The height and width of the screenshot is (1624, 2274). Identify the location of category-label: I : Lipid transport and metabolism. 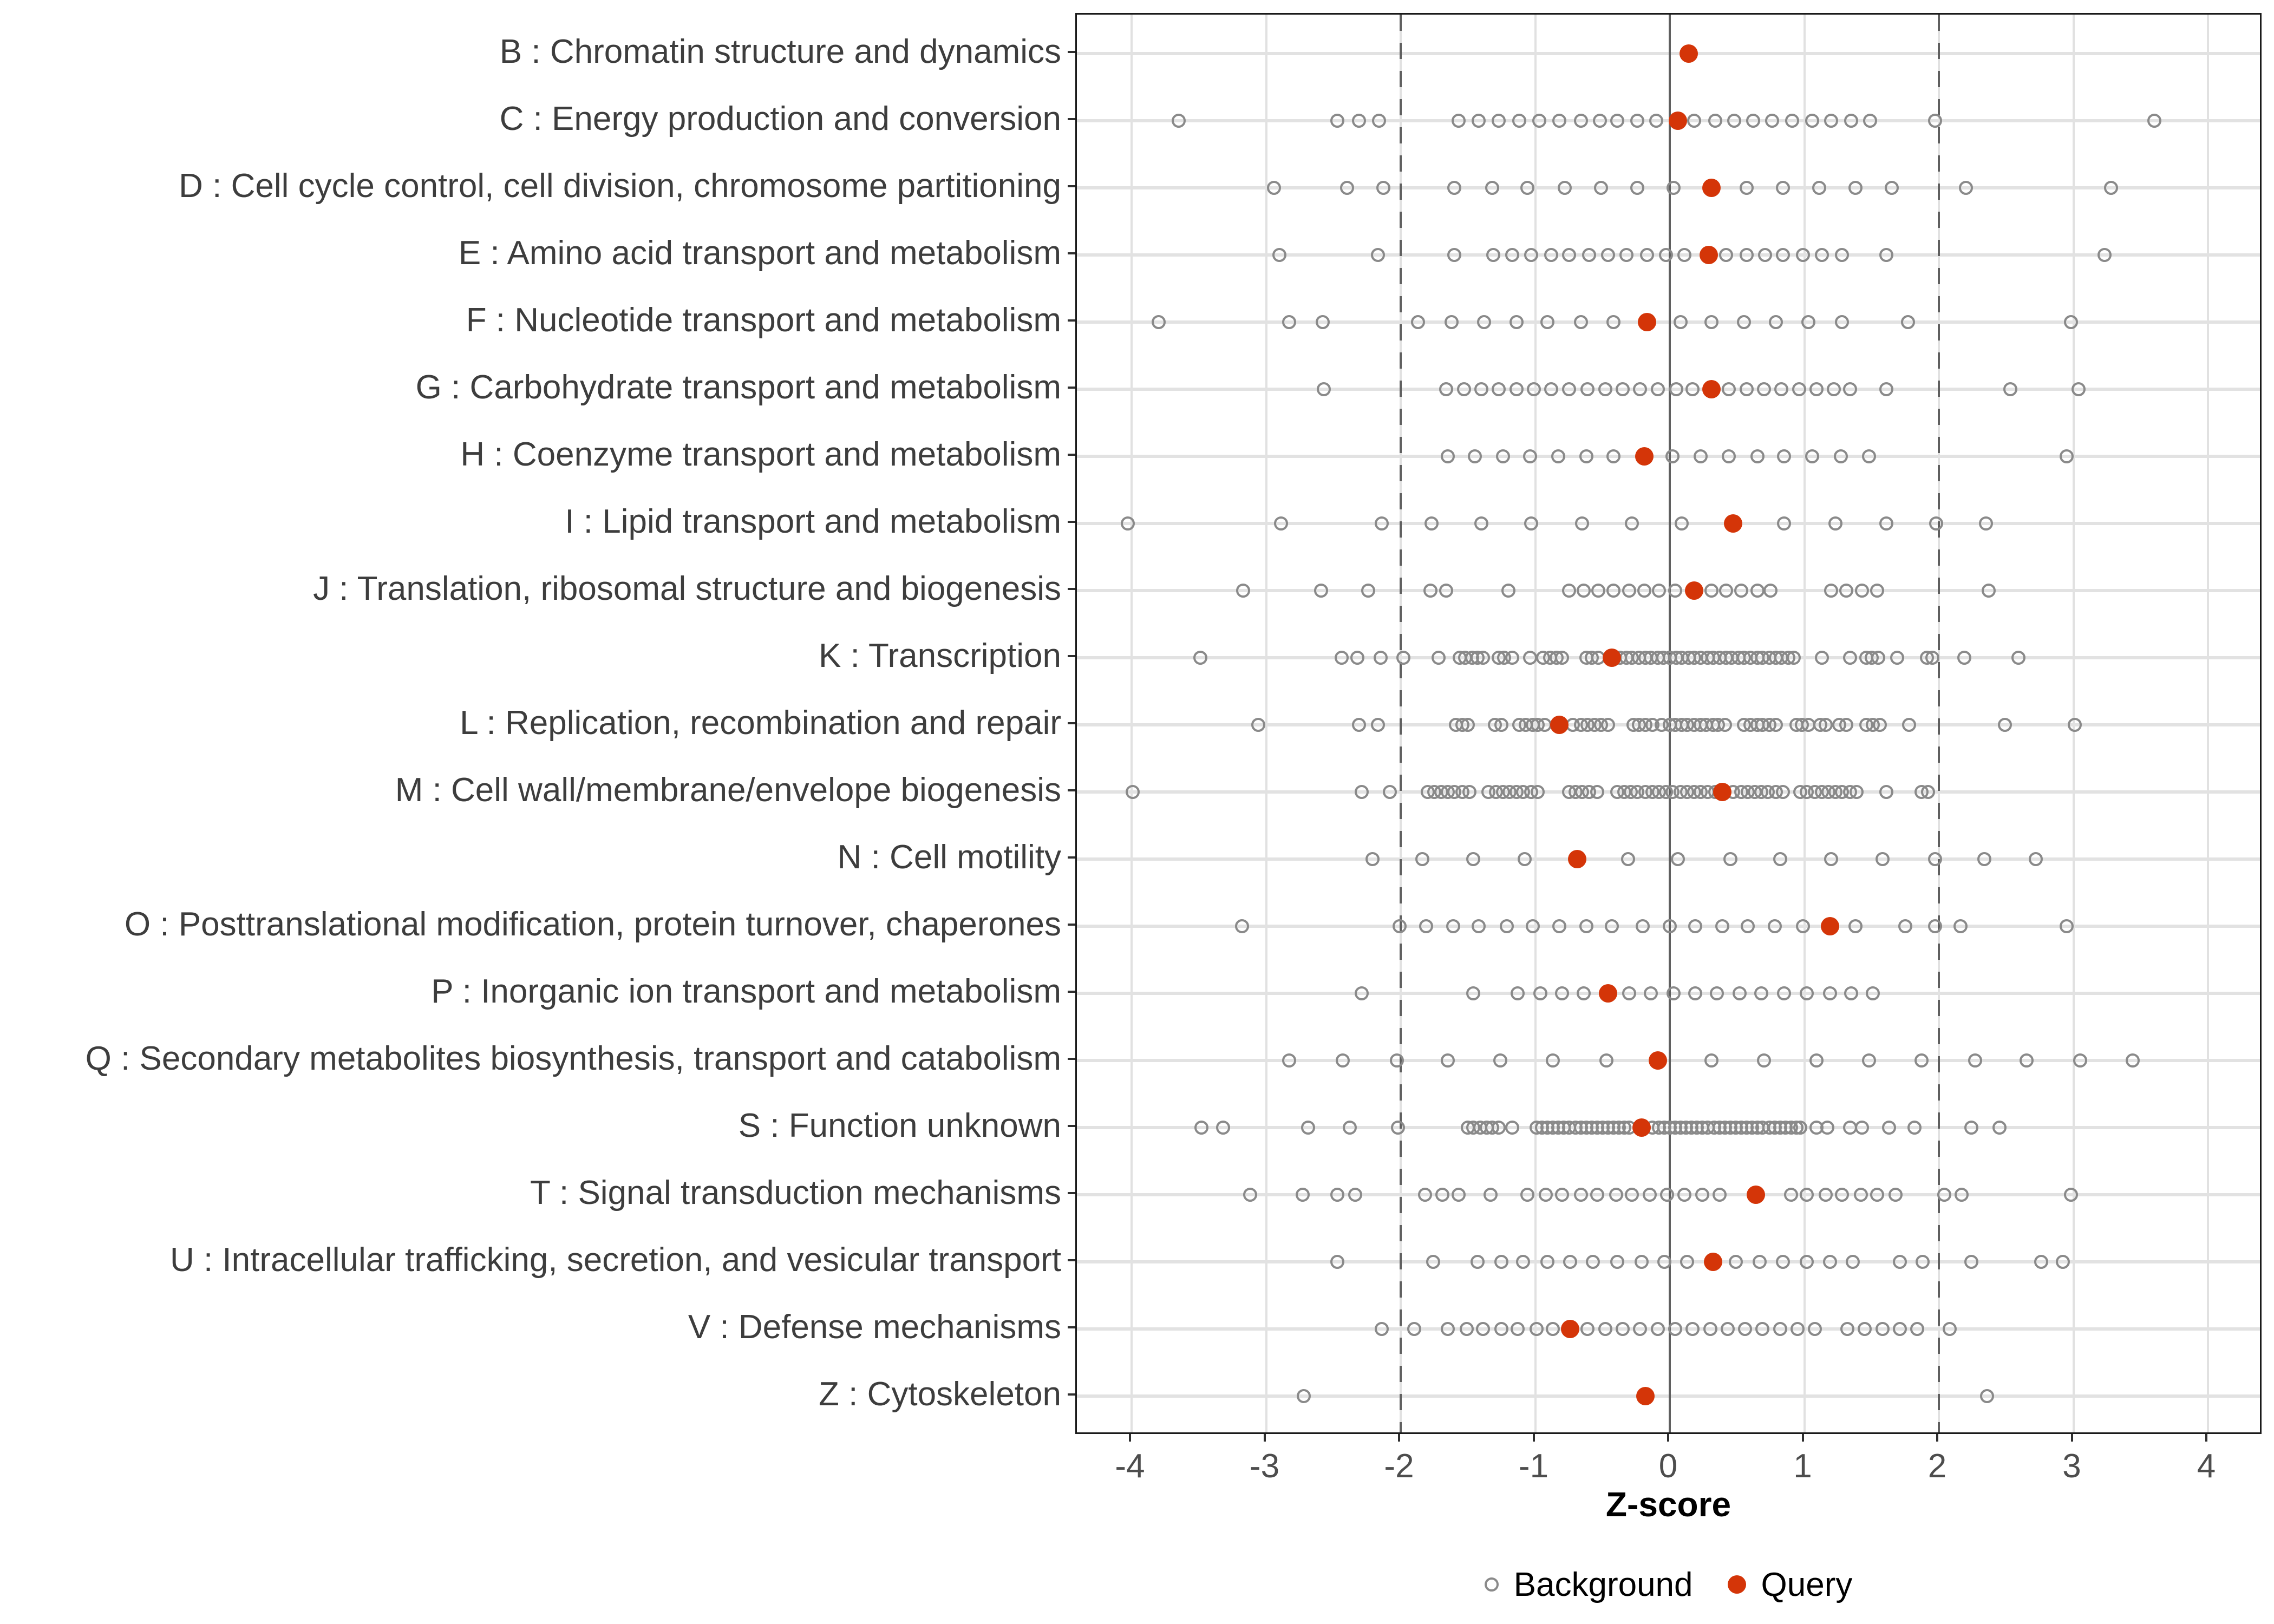
(813, 521).